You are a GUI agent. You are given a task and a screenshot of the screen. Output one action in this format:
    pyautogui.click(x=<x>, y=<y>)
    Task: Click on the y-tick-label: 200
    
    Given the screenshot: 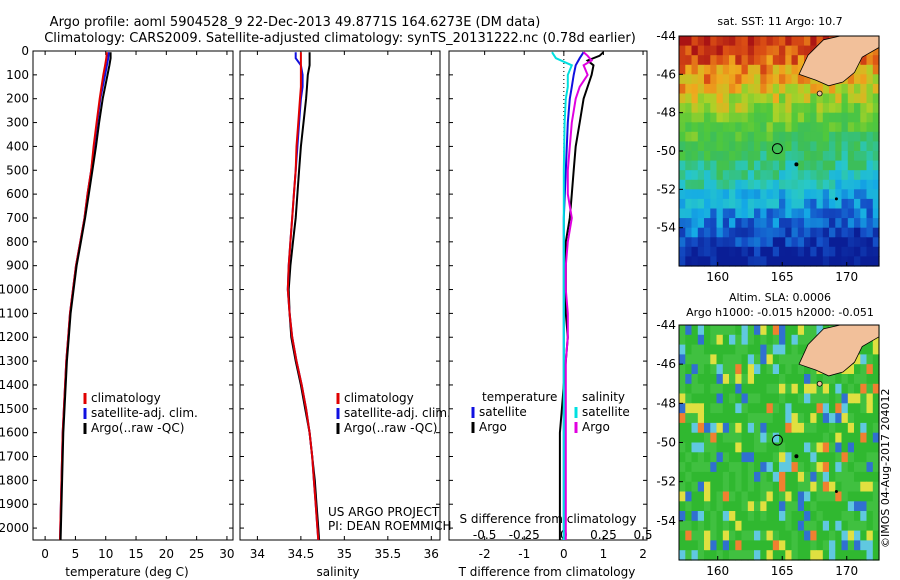 What is the action you would take?
    pyautogui.click(x=17, y=99)
    